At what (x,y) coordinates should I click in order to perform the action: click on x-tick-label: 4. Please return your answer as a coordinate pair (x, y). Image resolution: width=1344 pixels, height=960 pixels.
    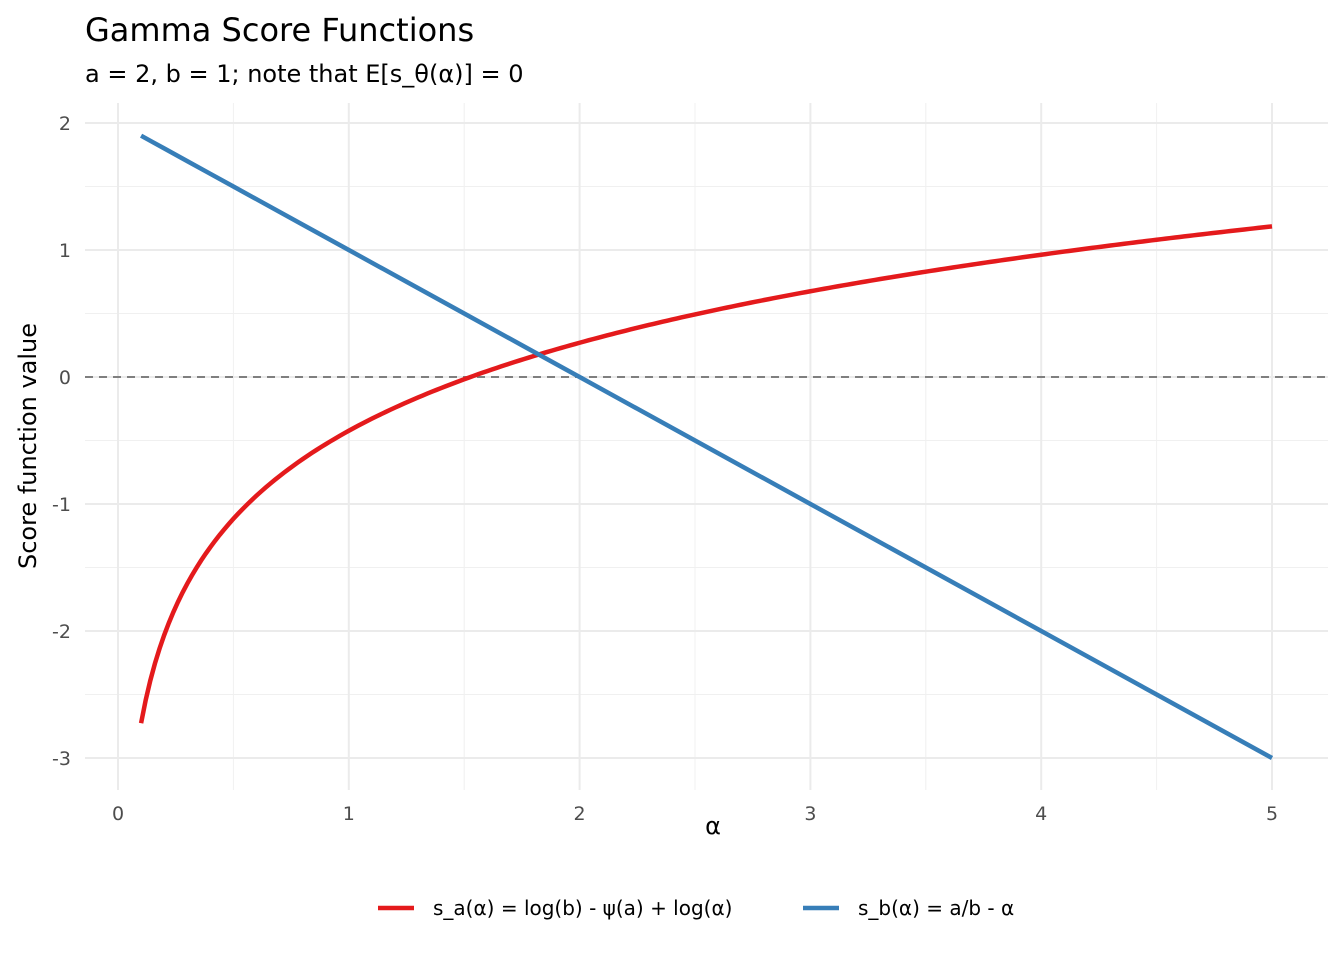
    Looking at the image, I should click on (1041, 814).